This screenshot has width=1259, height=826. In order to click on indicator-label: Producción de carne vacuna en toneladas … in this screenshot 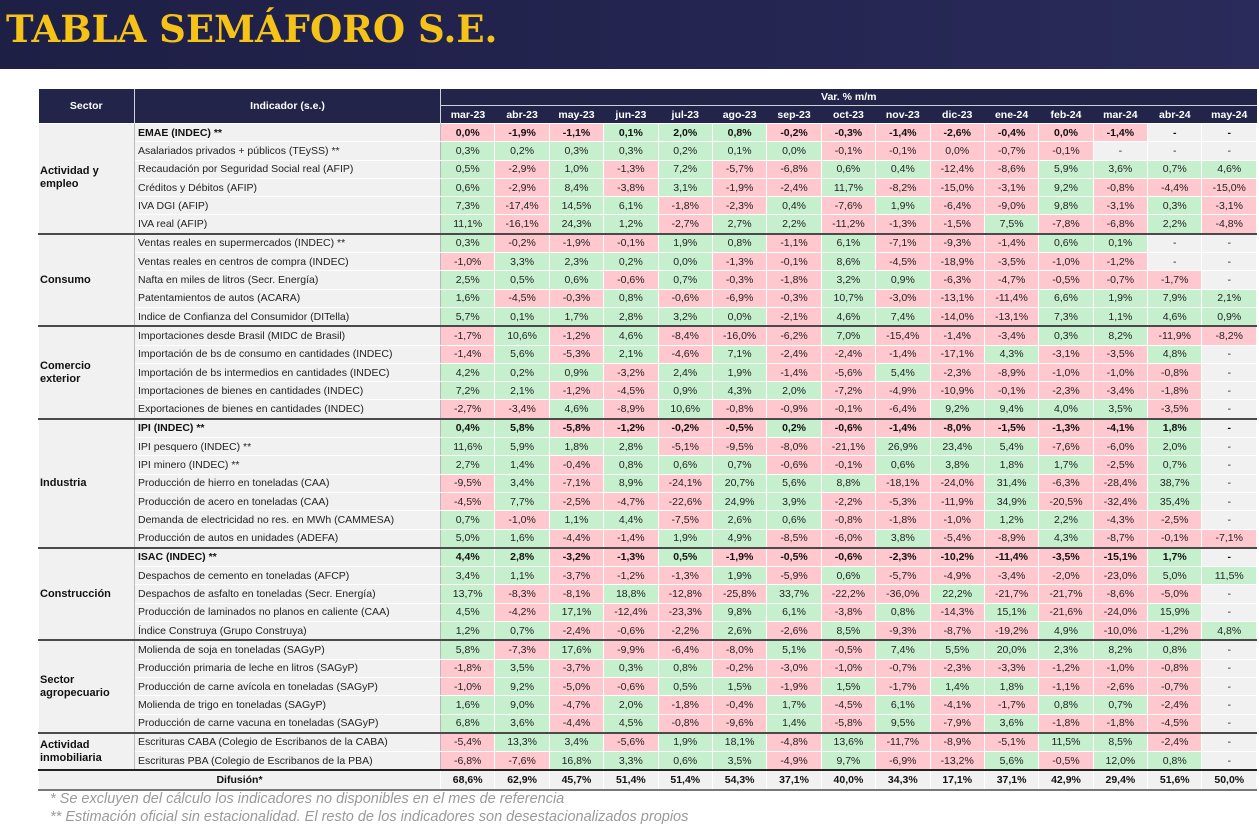, I will do `click(287, 723)`.